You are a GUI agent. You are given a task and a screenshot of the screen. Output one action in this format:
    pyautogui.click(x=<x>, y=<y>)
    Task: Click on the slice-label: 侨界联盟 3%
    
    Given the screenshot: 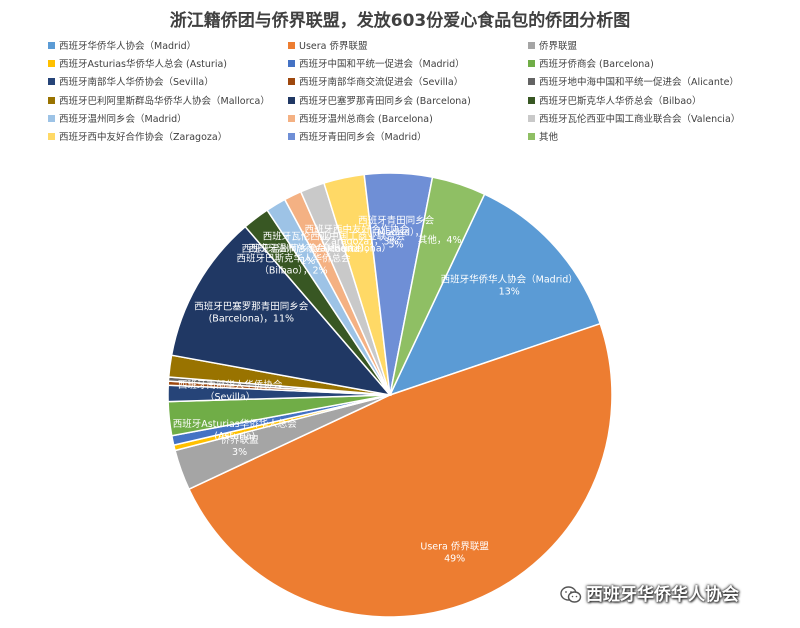 What is the action you would take?
    pyautogui.click(x=240, y=446)
    